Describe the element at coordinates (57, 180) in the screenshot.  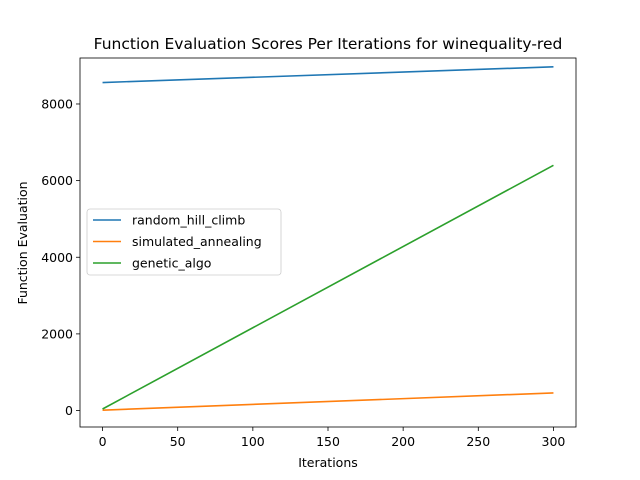
I see `y-tick-label: 6000` at that location.